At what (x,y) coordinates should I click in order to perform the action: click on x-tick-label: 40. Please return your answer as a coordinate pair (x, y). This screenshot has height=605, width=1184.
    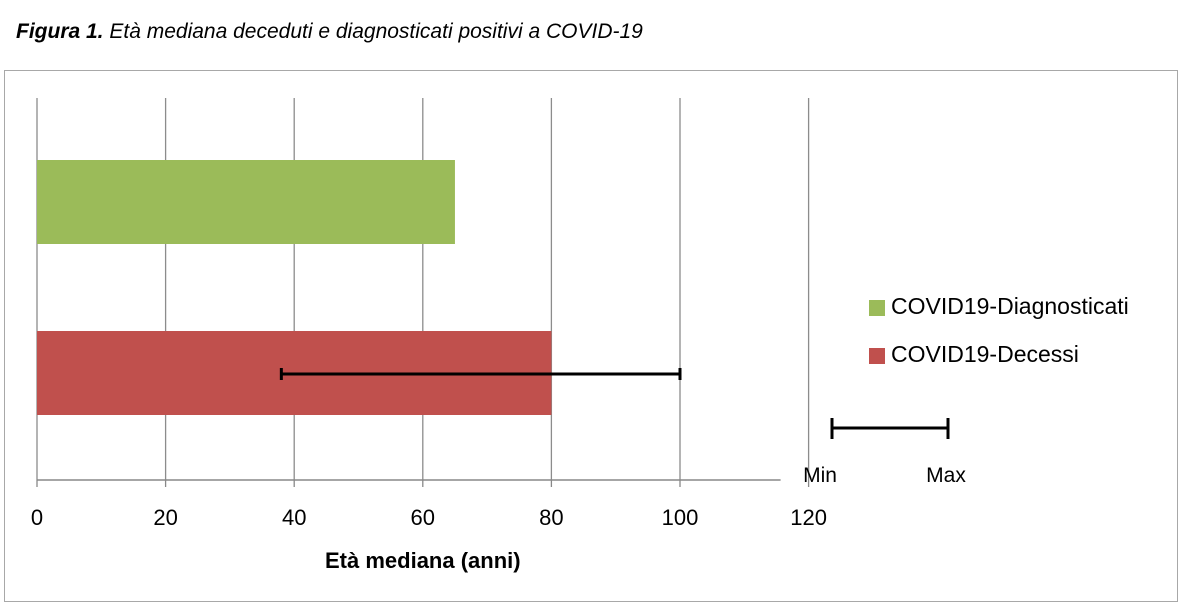
    Looking at the image, I should click on (294, 517).